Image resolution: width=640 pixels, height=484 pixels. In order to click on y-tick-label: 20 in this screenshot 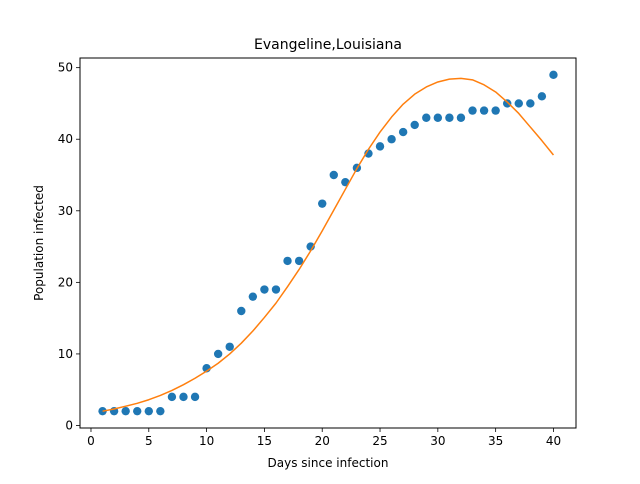, I will do `click(65, 282)`.